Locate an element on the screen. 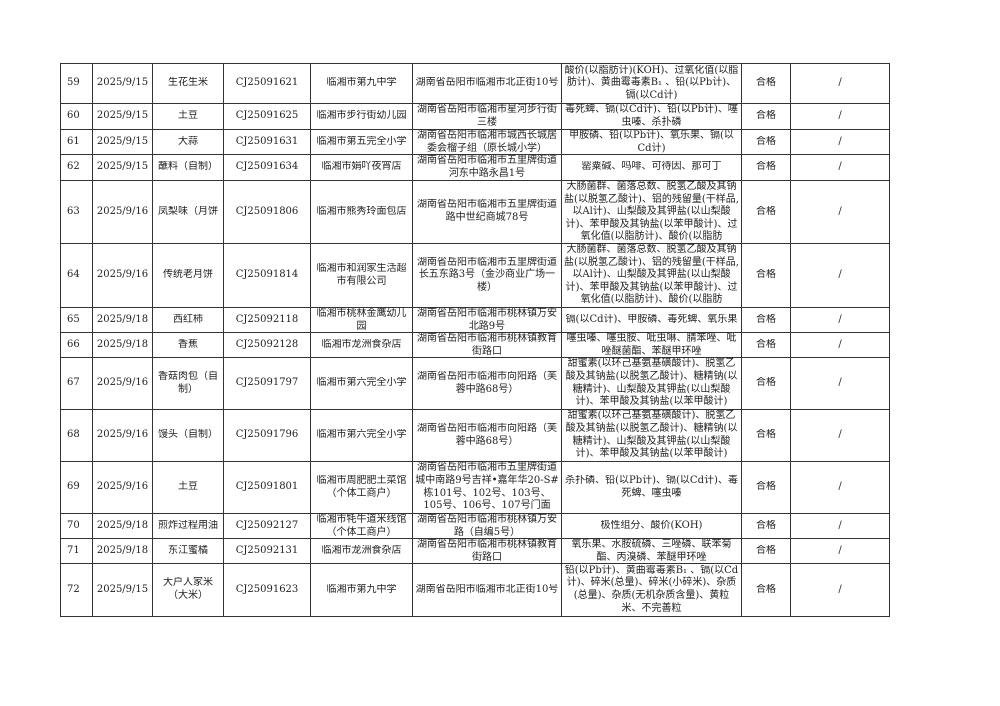 The height and width of the screenshot is (706, 1000). cell-test-items: 噻虫嗪、噻虫胺、吡虫啉、腈苯唑、吡唑醚菌酯、苯醚甲环唑 is located at coordinates (651, 345).